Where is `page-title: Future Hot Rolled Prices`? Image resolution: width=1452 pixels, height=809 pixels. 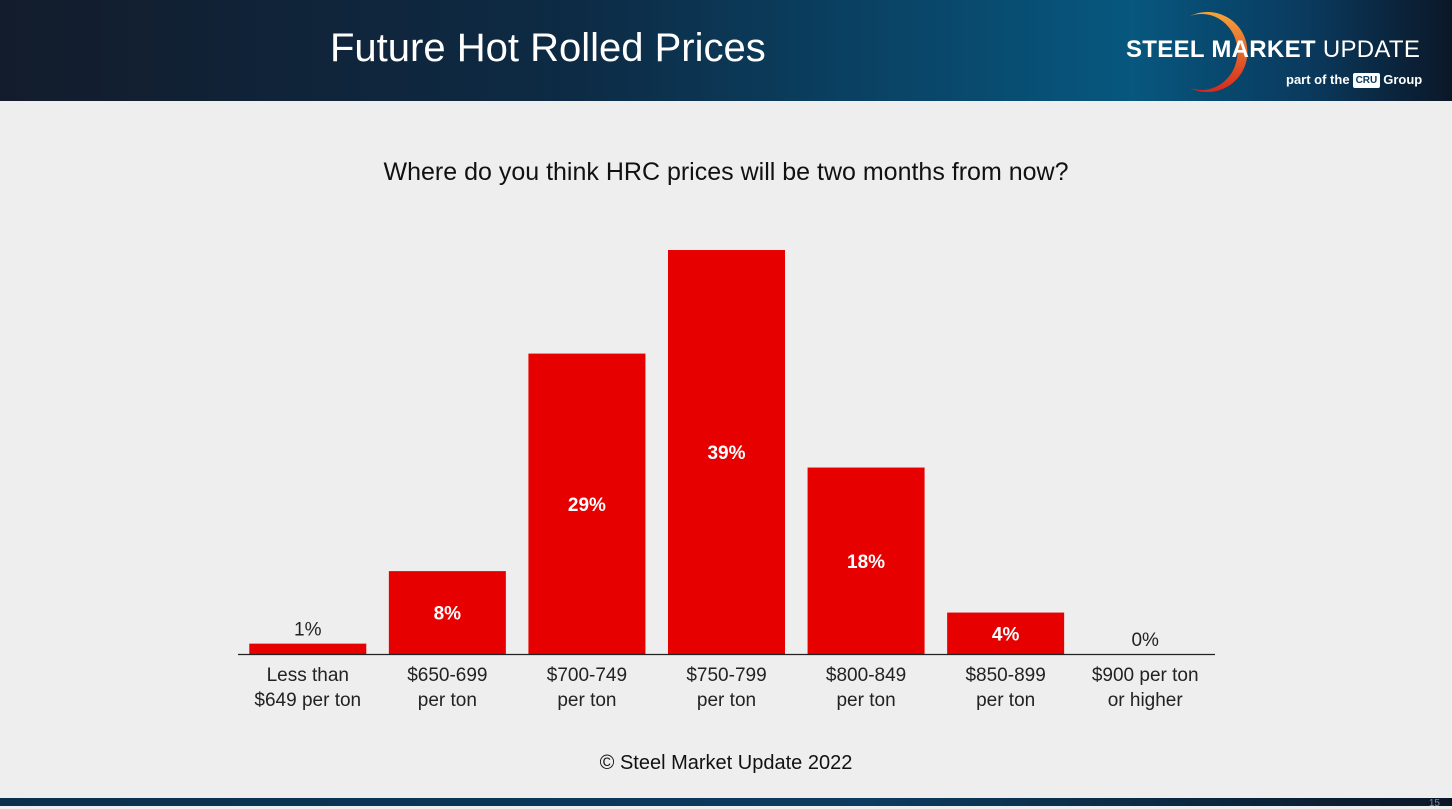
page-title: Future Hot Rolled Prices is located at coordinates (548, 48).